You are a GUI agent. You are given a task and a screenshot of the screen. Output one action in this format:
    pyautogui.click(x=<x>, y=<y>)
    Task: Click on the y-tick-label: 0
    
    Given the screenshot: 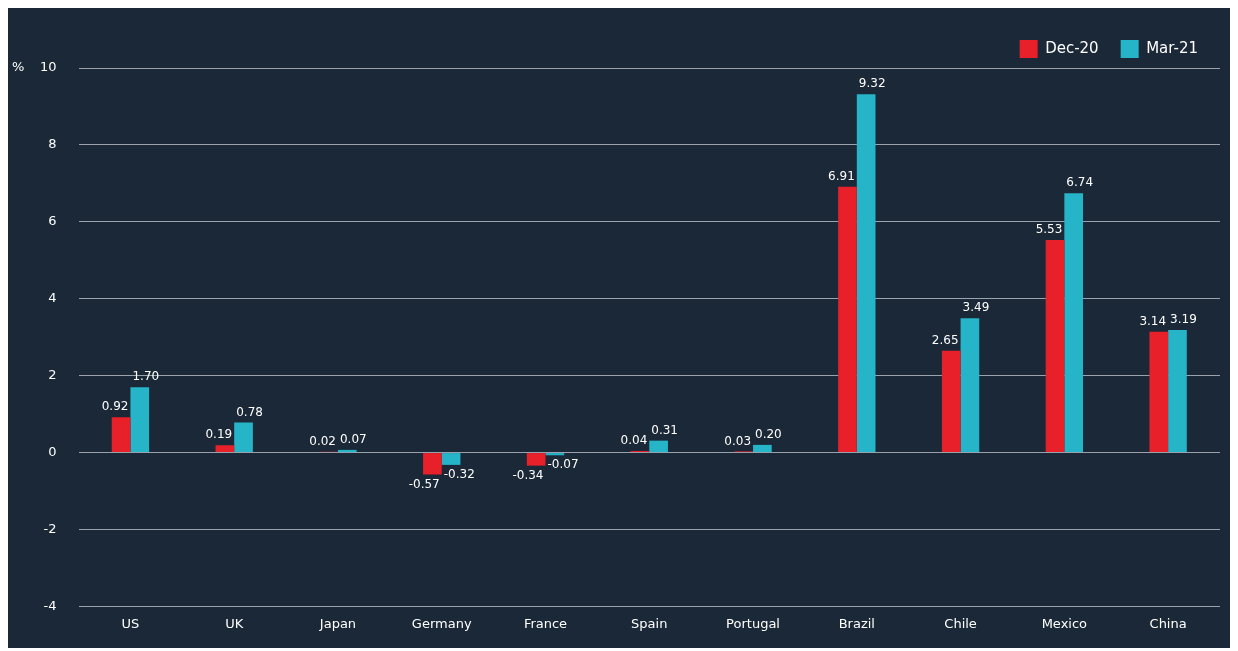 What is the action you would take?
    pyautogui.click(x=52, y=451)
    